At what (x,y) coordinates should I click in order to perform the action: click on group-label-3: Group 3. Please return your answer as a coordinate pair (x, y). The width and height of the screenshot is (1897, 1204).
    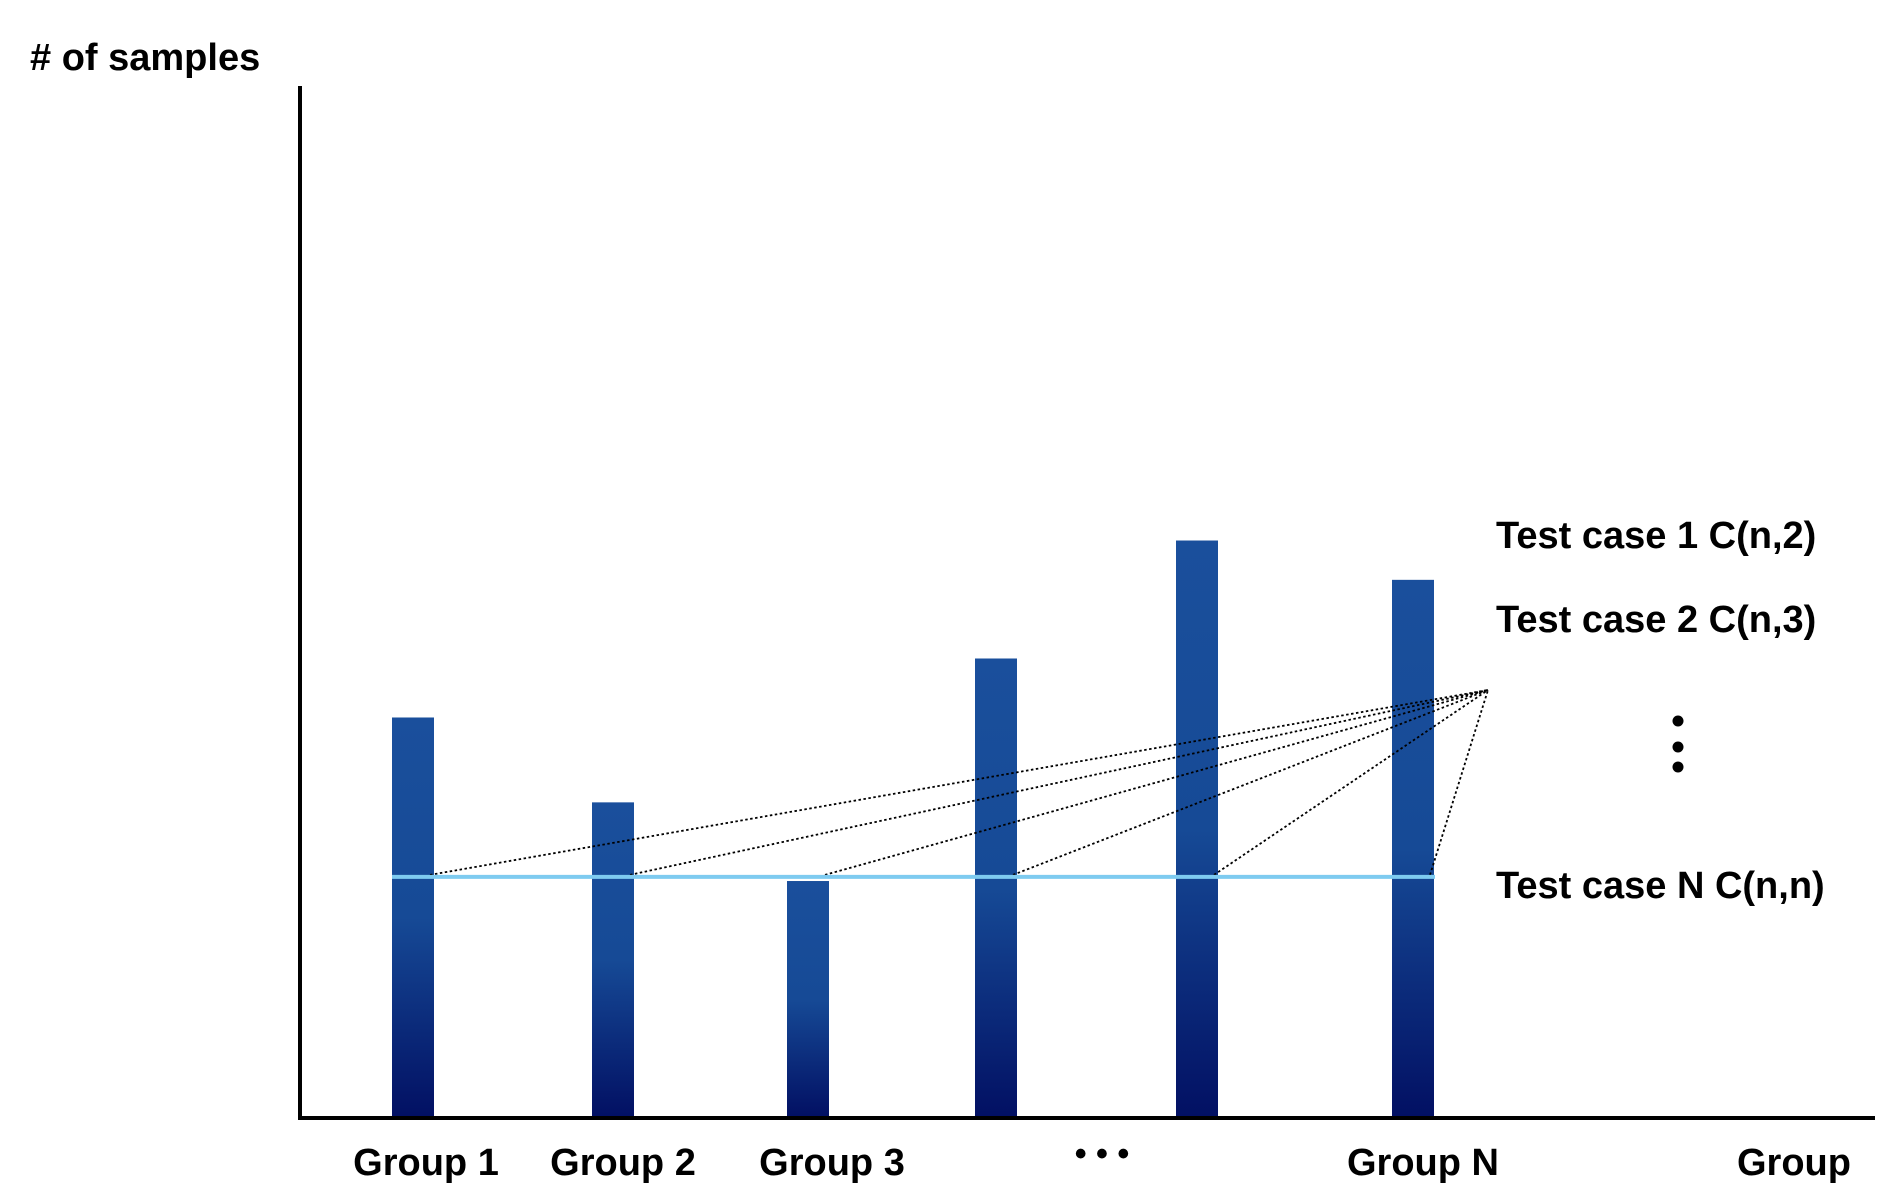
    Looking at the image, I should click on (832, 1163).